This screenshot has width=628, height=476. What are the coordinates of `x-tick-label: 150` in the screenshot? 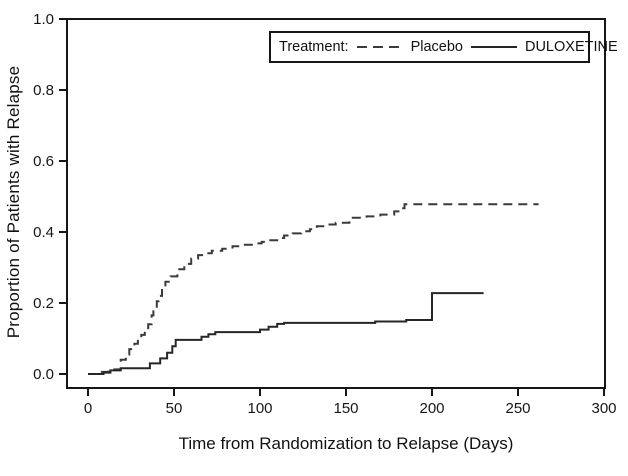 It's located at (345, 408).